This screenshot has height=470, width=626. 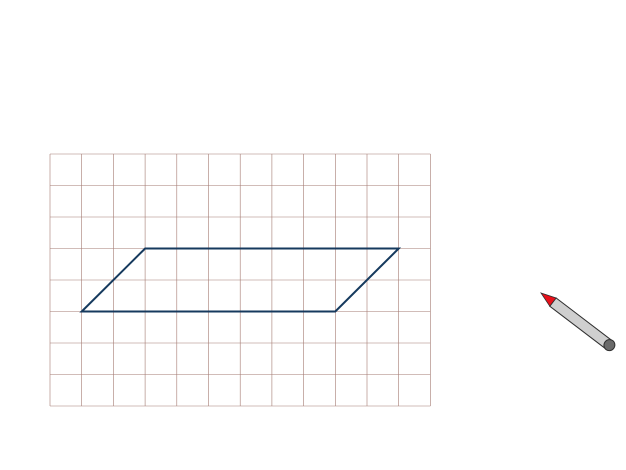 I want to click on parallelogram, so click(x=240, y=280).